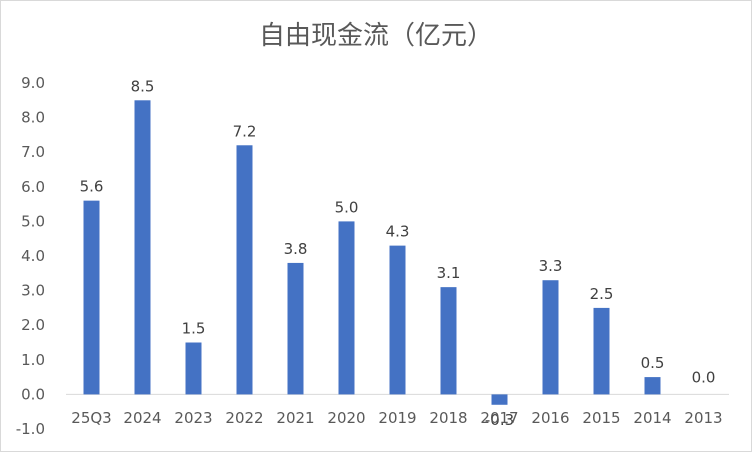  Describe the element at coordinates (33, 394) in the screenshot. I see `y-tick-label: 0.0` at that location.